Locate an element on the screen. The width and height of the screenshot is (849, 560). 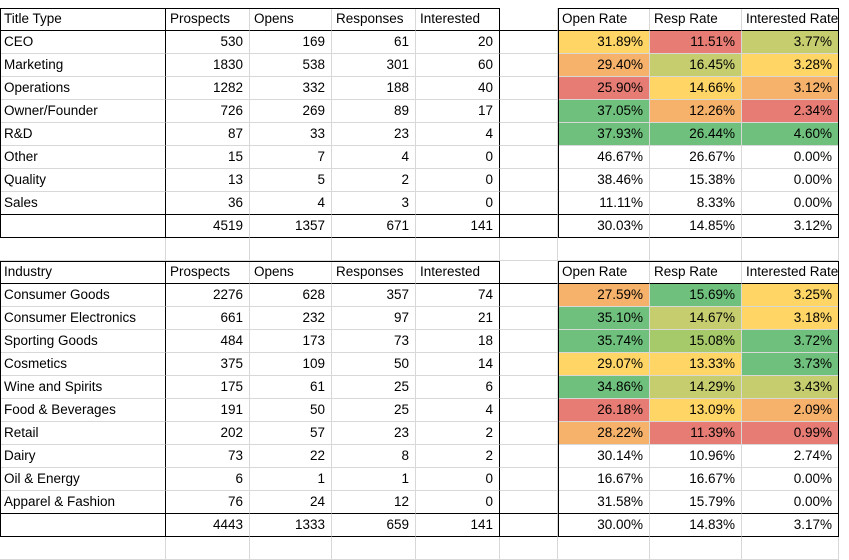
industry-table-cell-open-rate: 31.58% is located at coordinates (604, 502).